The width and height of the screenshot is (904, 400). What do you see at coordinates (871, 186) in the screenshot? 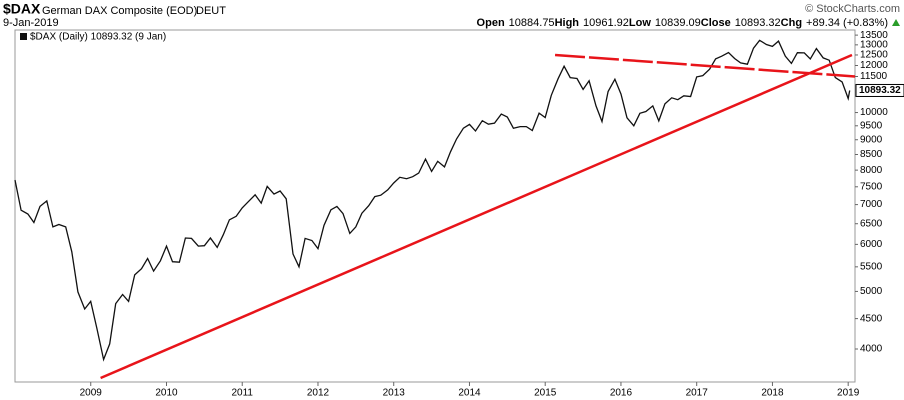
I see `y-tick-label: 7500` at bounding box center [871, 186].